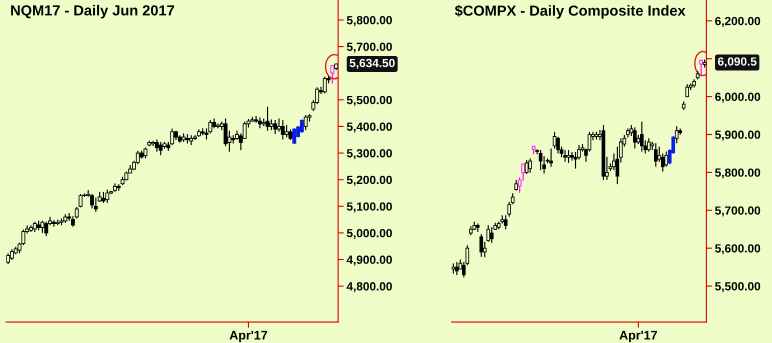 This screenshot has width=772, height=343. What do you see at coordinates (369, 127) in the screenshot?
I see `y-tick-label: 5,400.00` at bounding box center [369, 127].